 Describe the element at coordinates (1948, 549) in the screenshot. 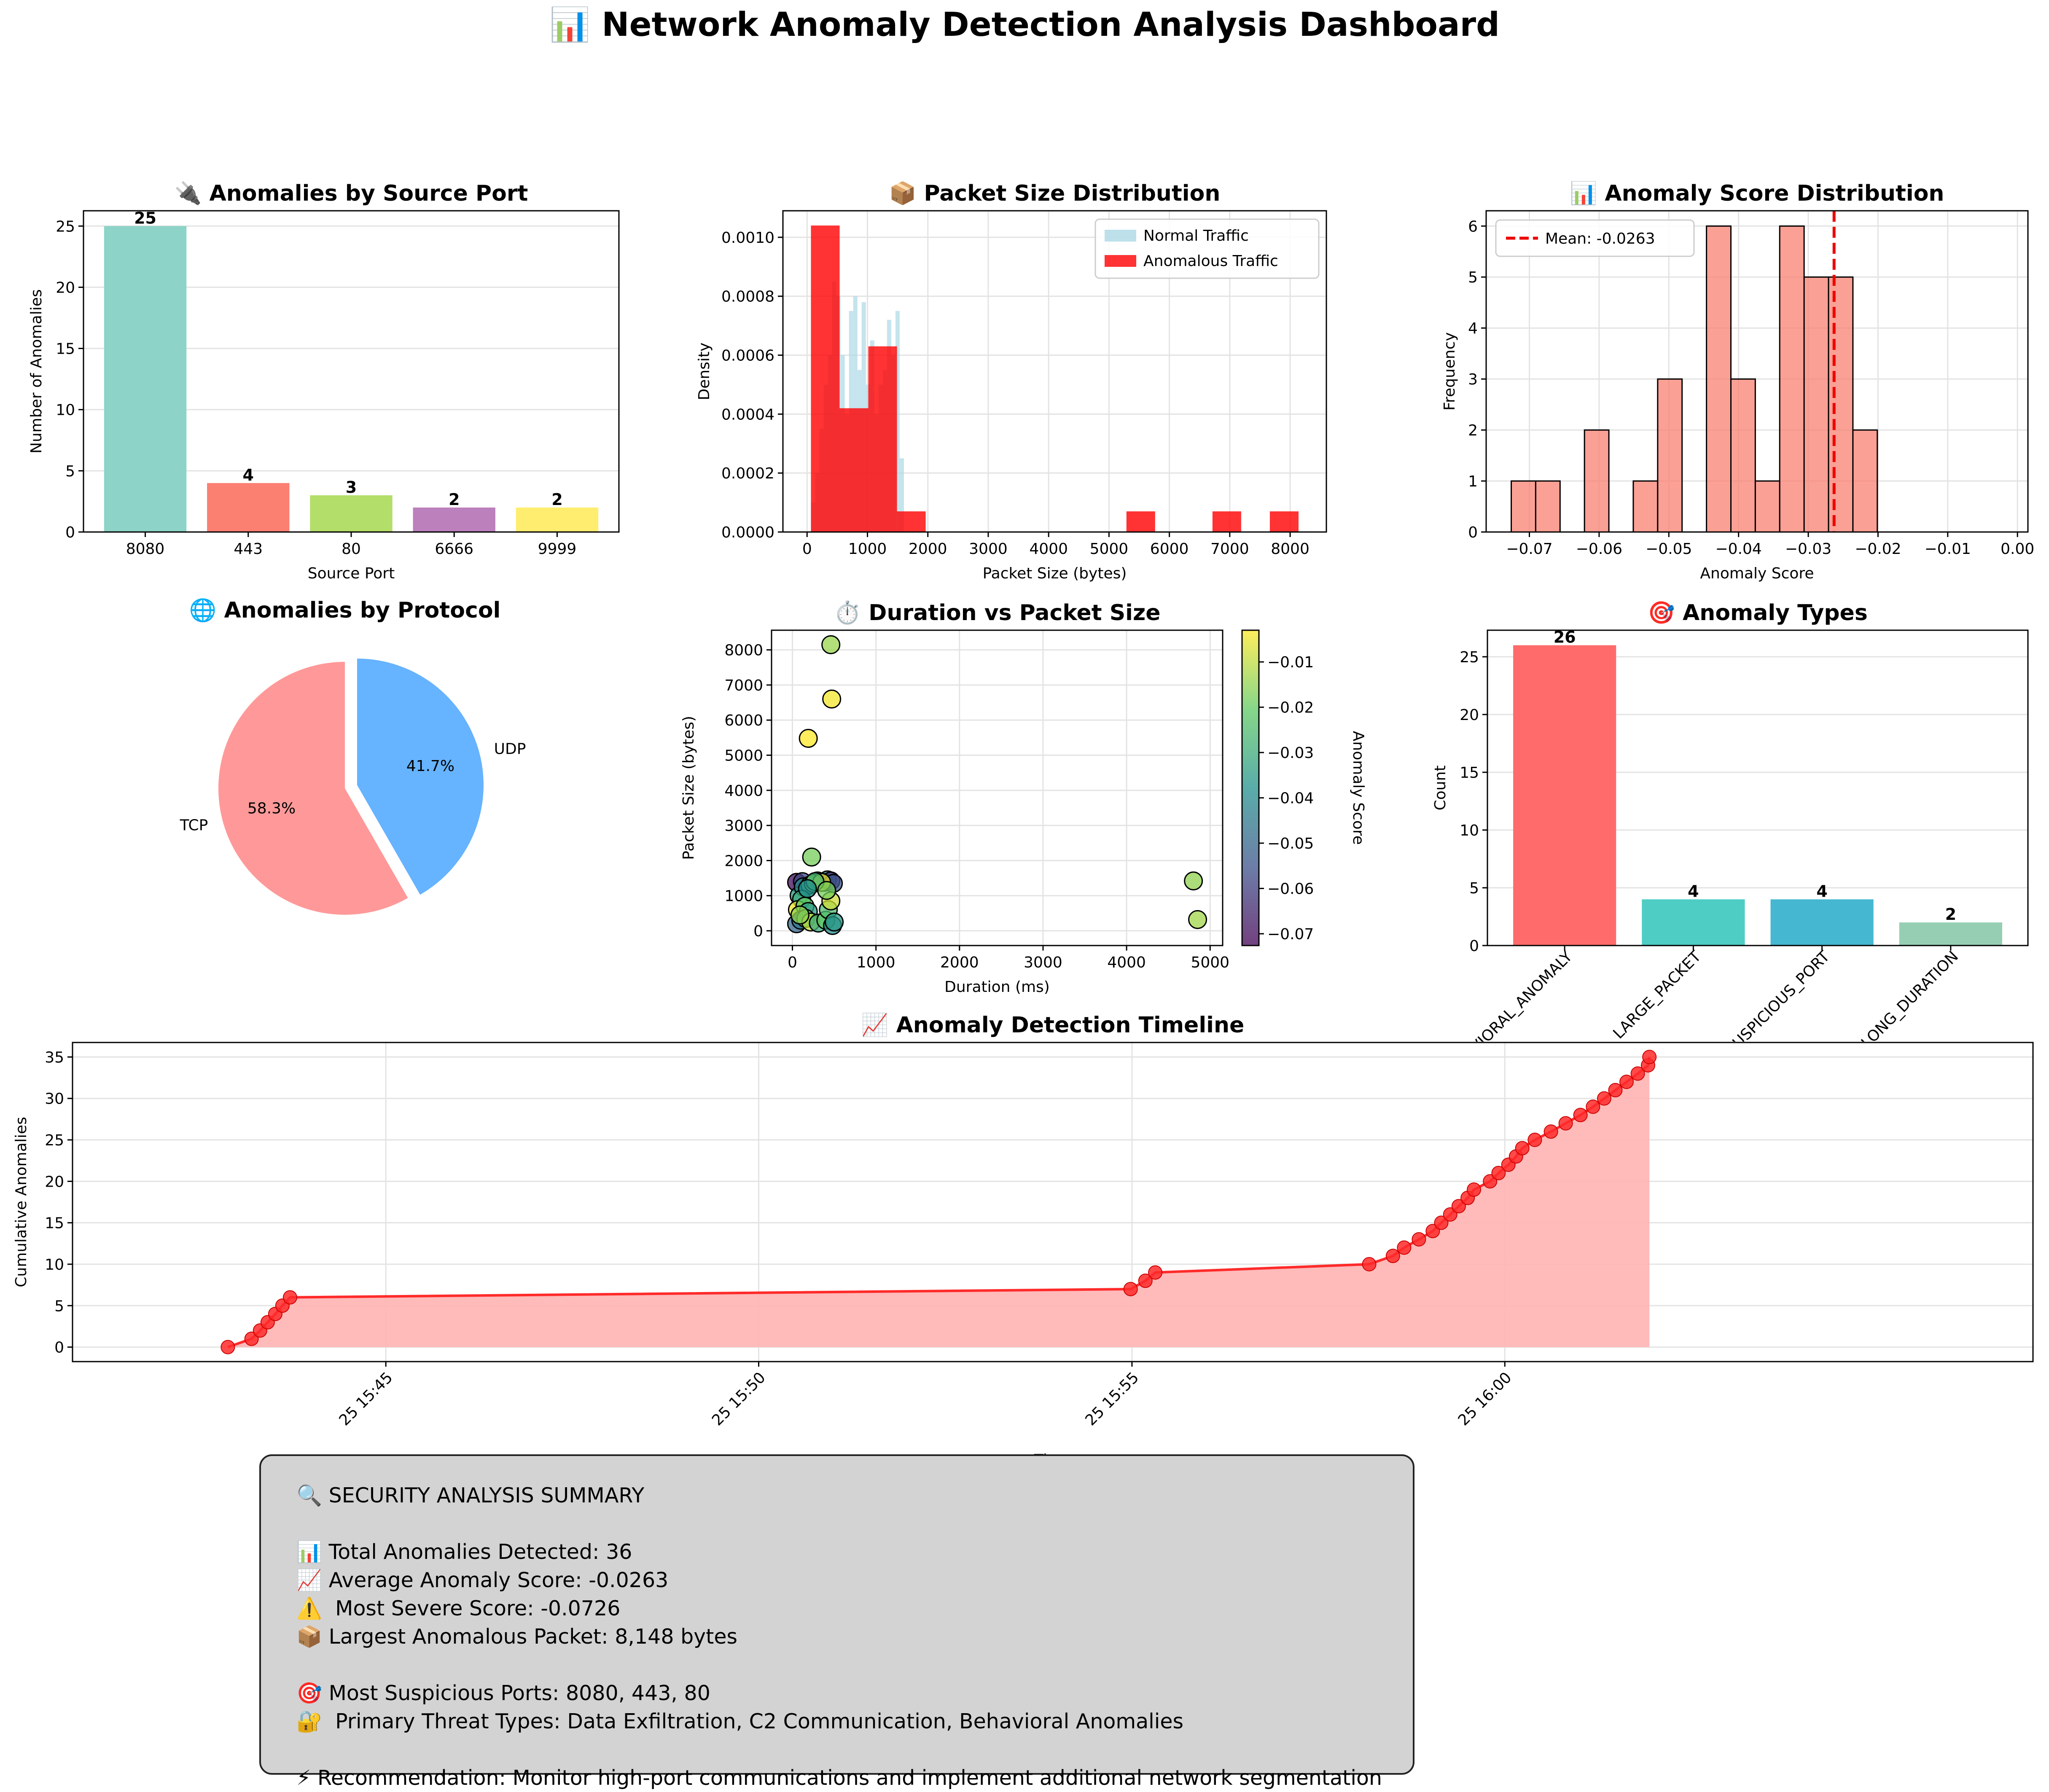

I see `x-tick-label: −0.01` at that location.